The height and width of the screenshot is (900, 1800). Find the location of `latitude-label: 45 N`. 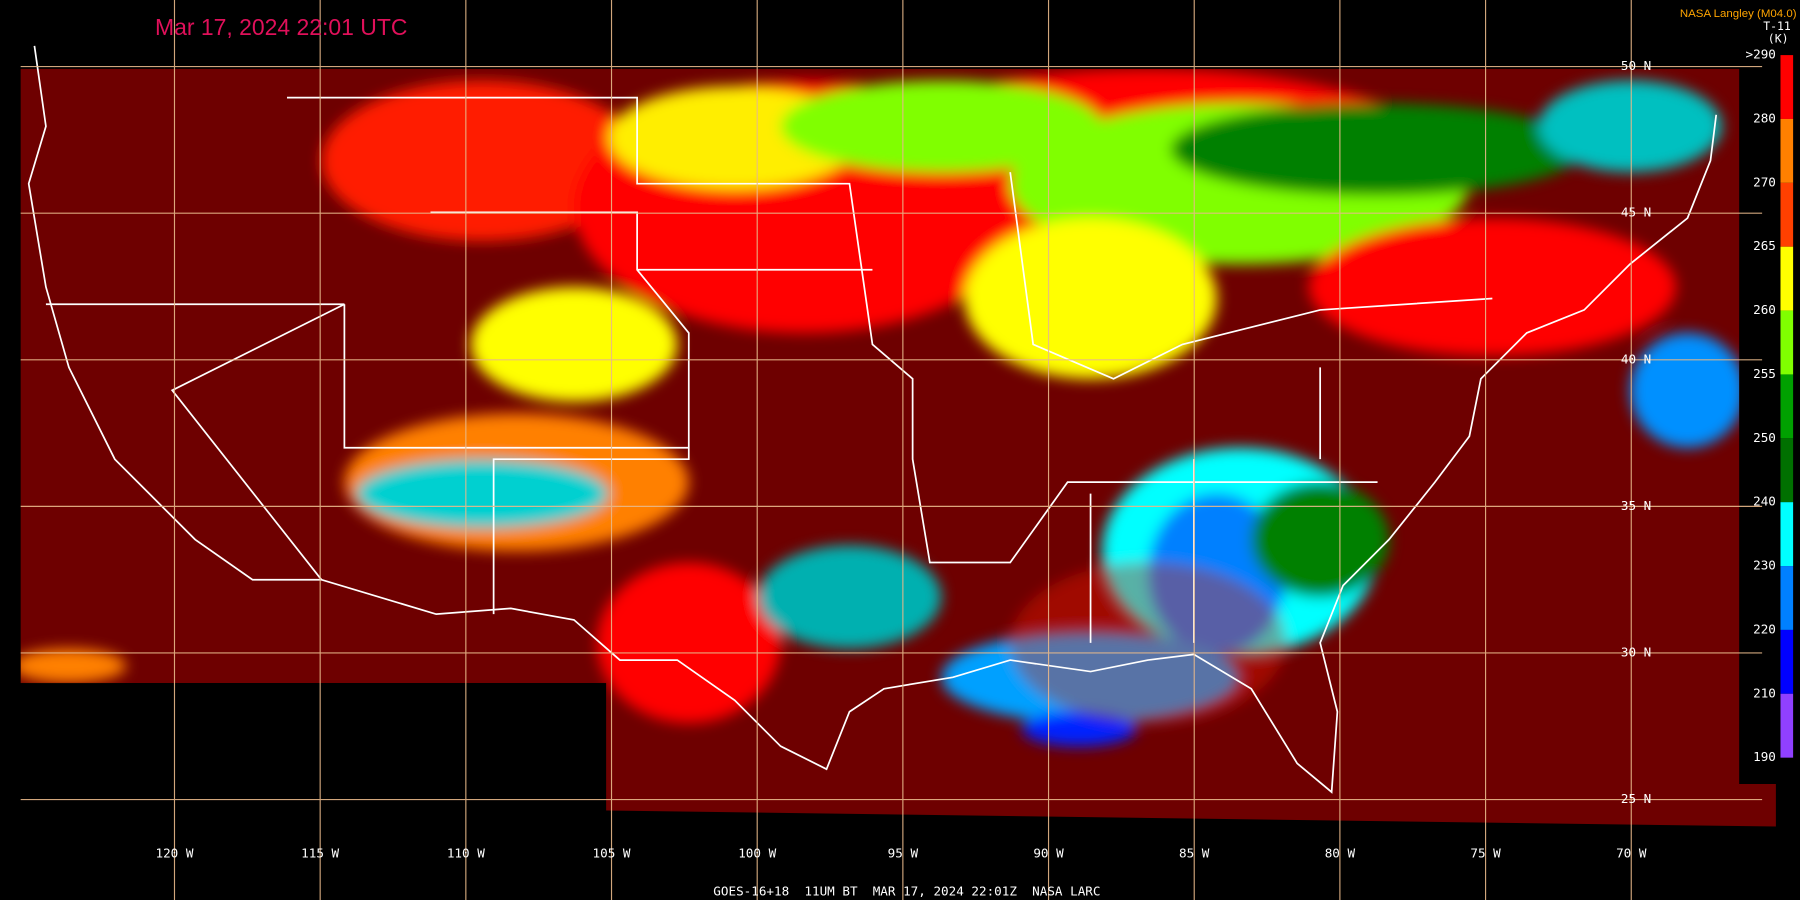

latitude-label: 45 N is located at coordinates (1636, 212).